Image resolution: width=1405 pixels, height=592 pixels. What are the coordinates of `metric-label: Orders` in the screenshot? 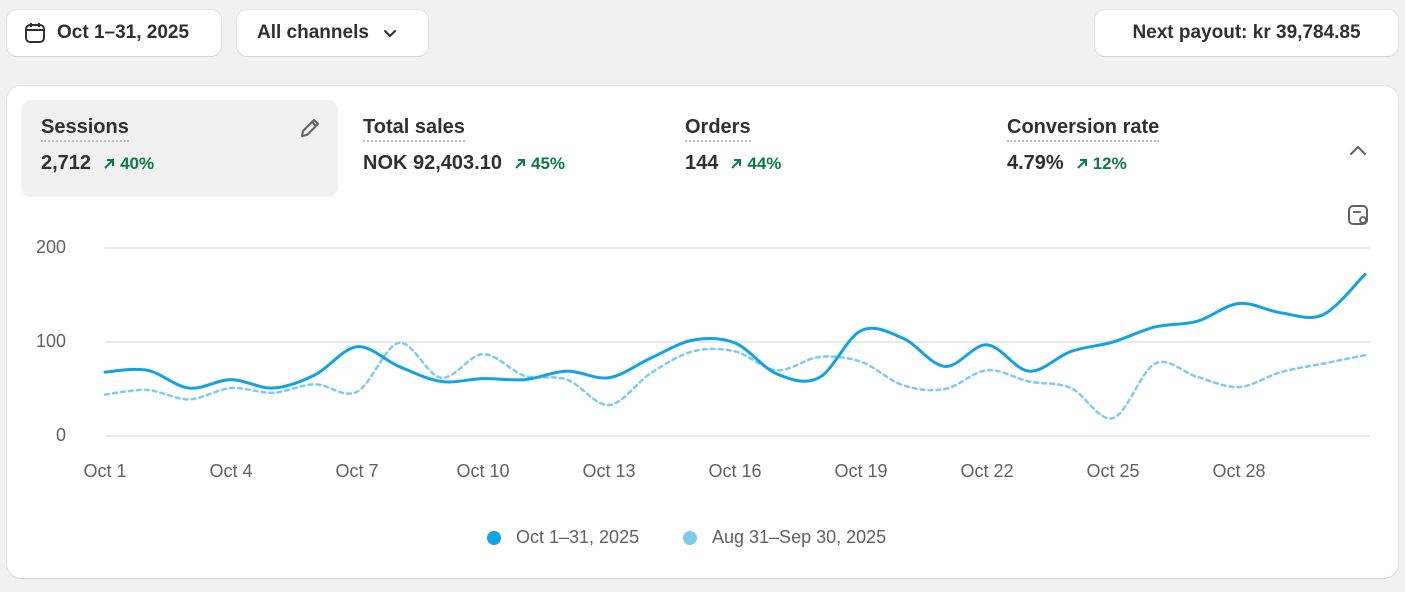 It's located at (718, 129).